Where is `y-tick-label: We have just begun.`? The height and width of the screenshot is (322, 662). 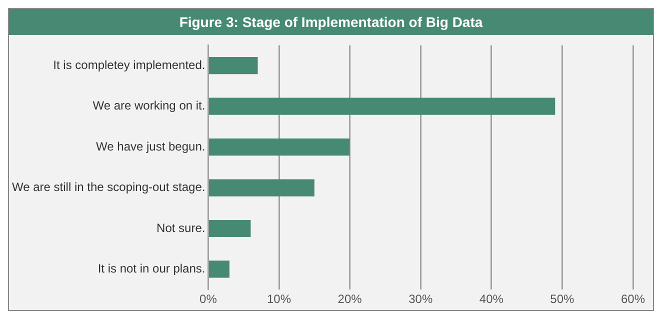
y-tick-label: We have just begun. is located at coordinates (151, 146).